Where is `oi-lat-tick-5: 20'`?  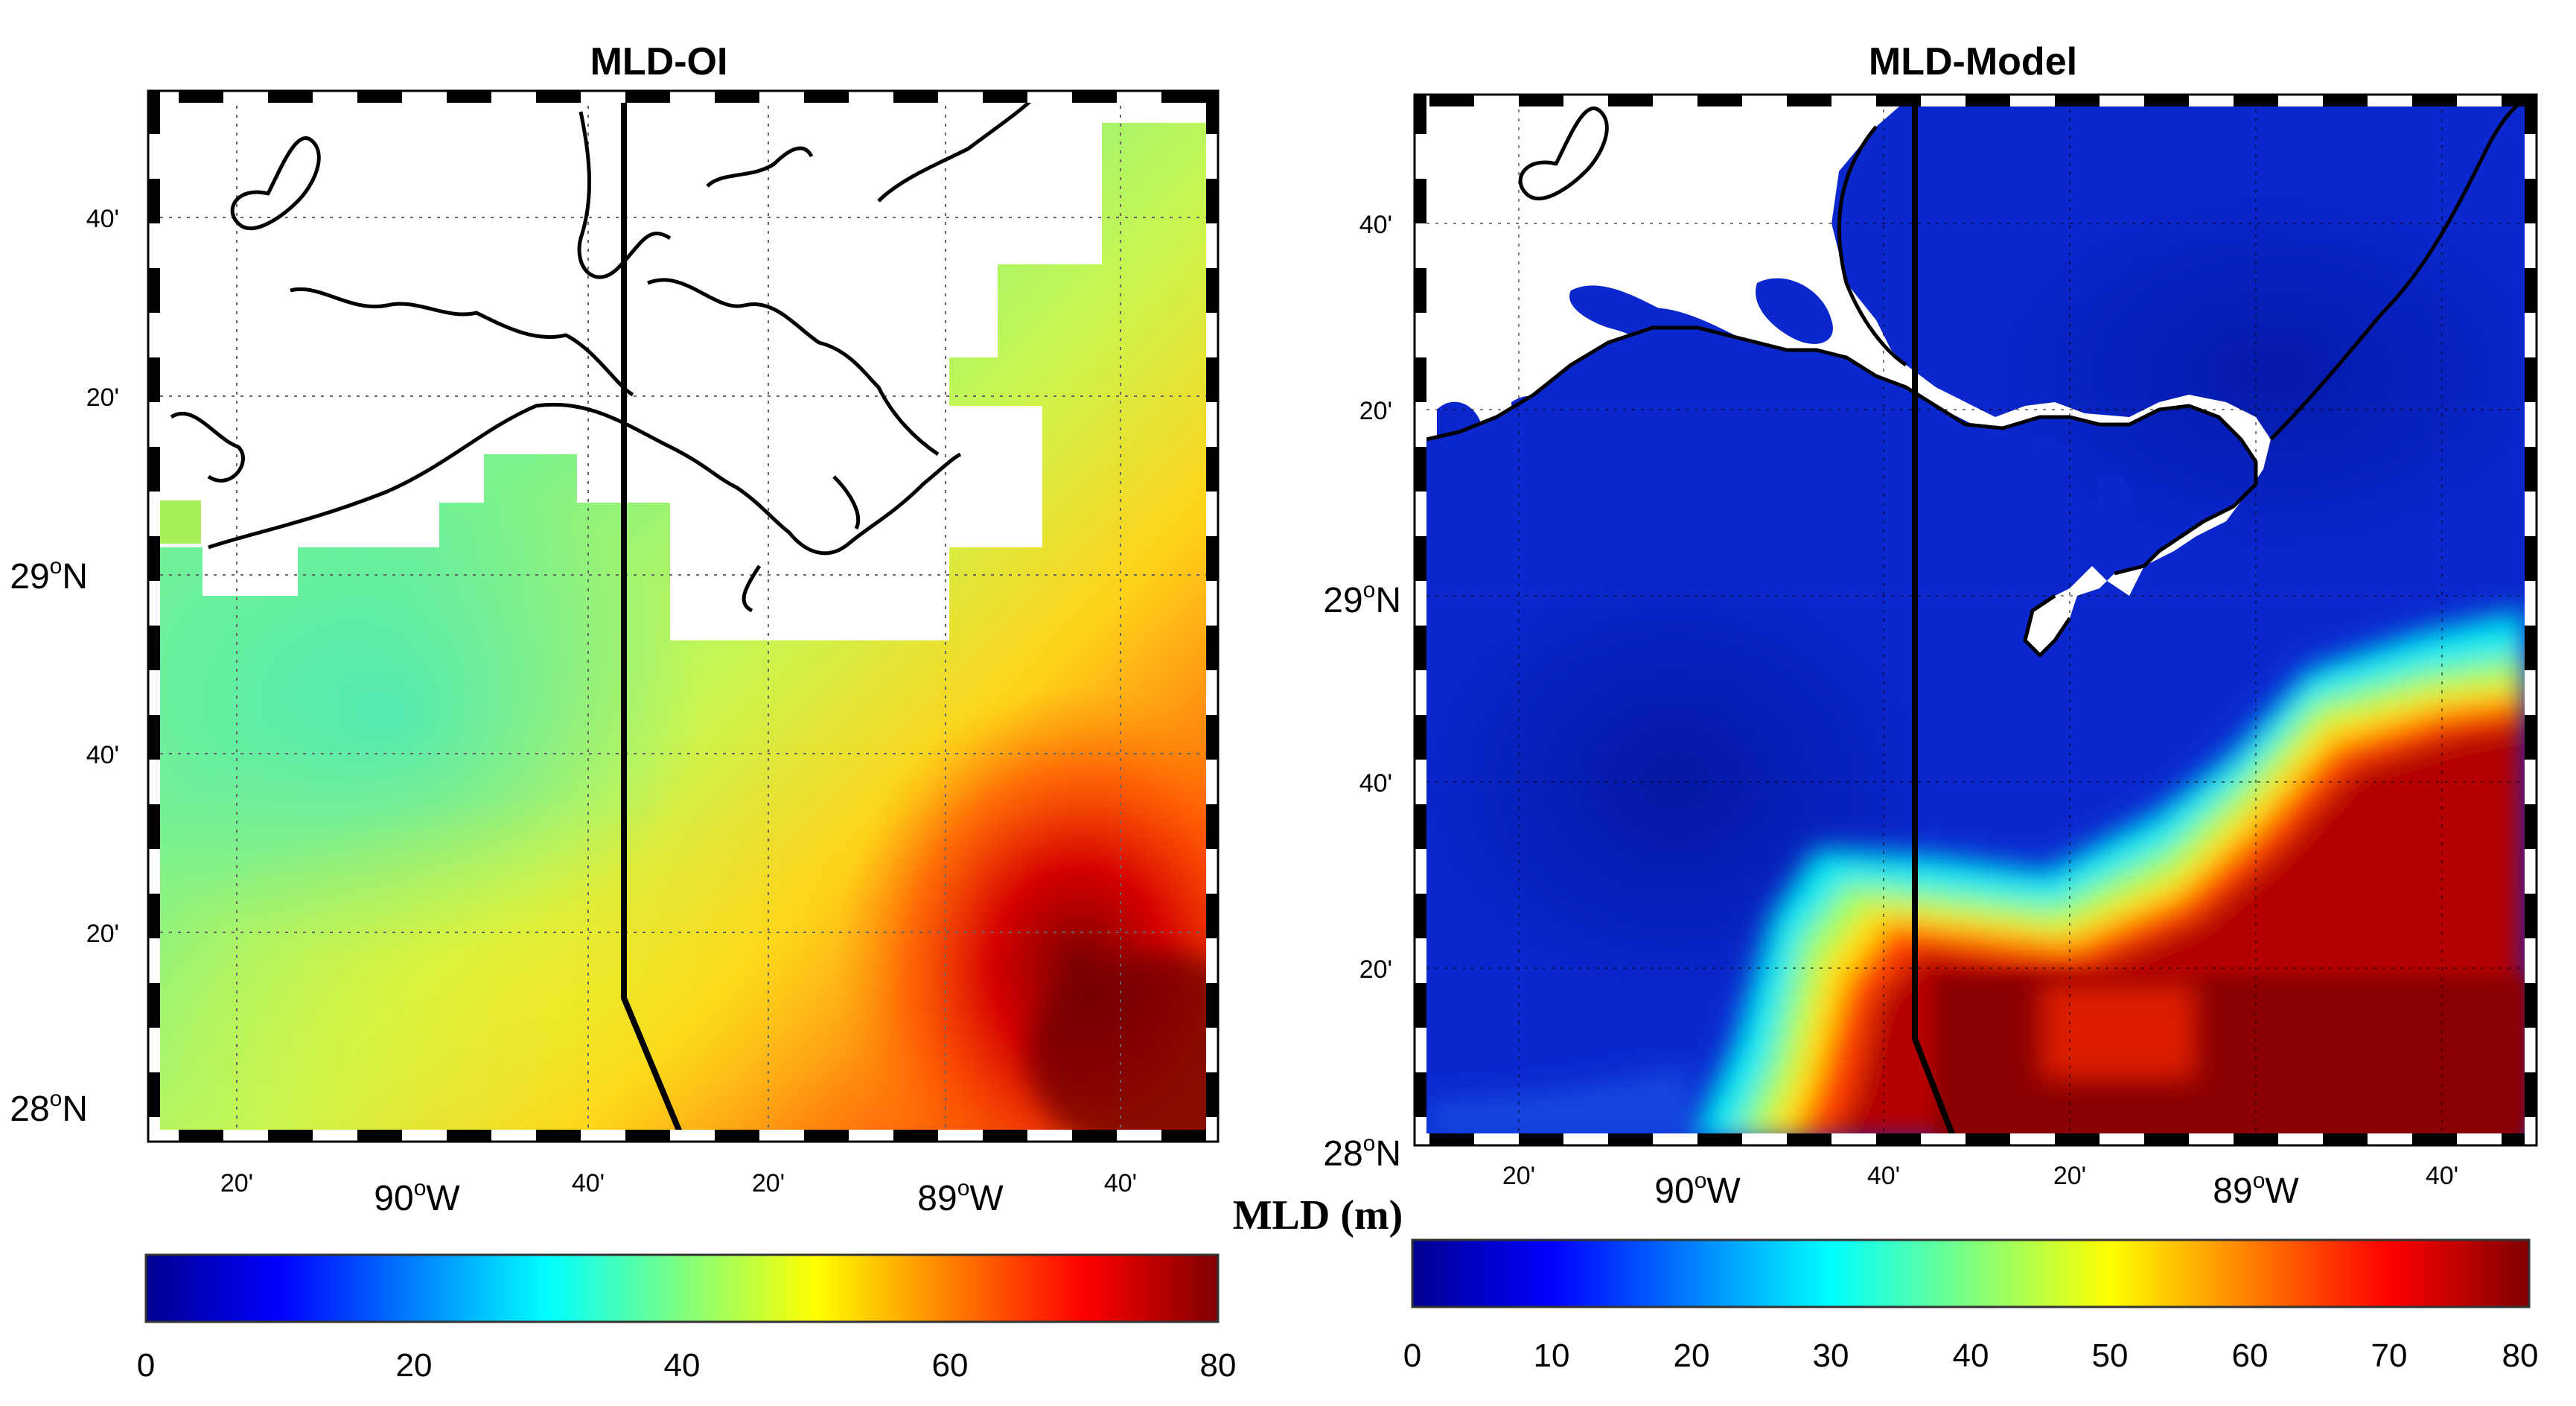
oi-lat-tick-5: 20' is located at coordinates (102, 934).